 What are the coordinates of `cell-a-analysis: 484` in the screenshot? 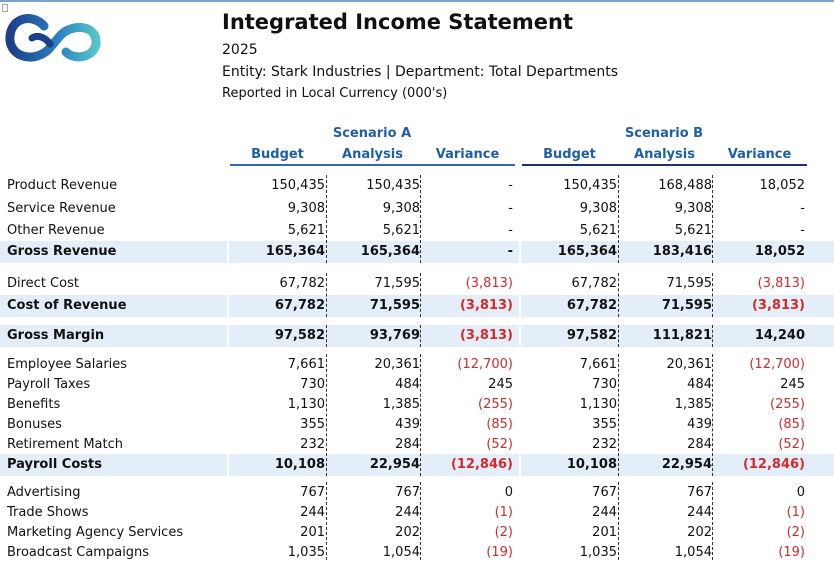 It's located at (407, 384).